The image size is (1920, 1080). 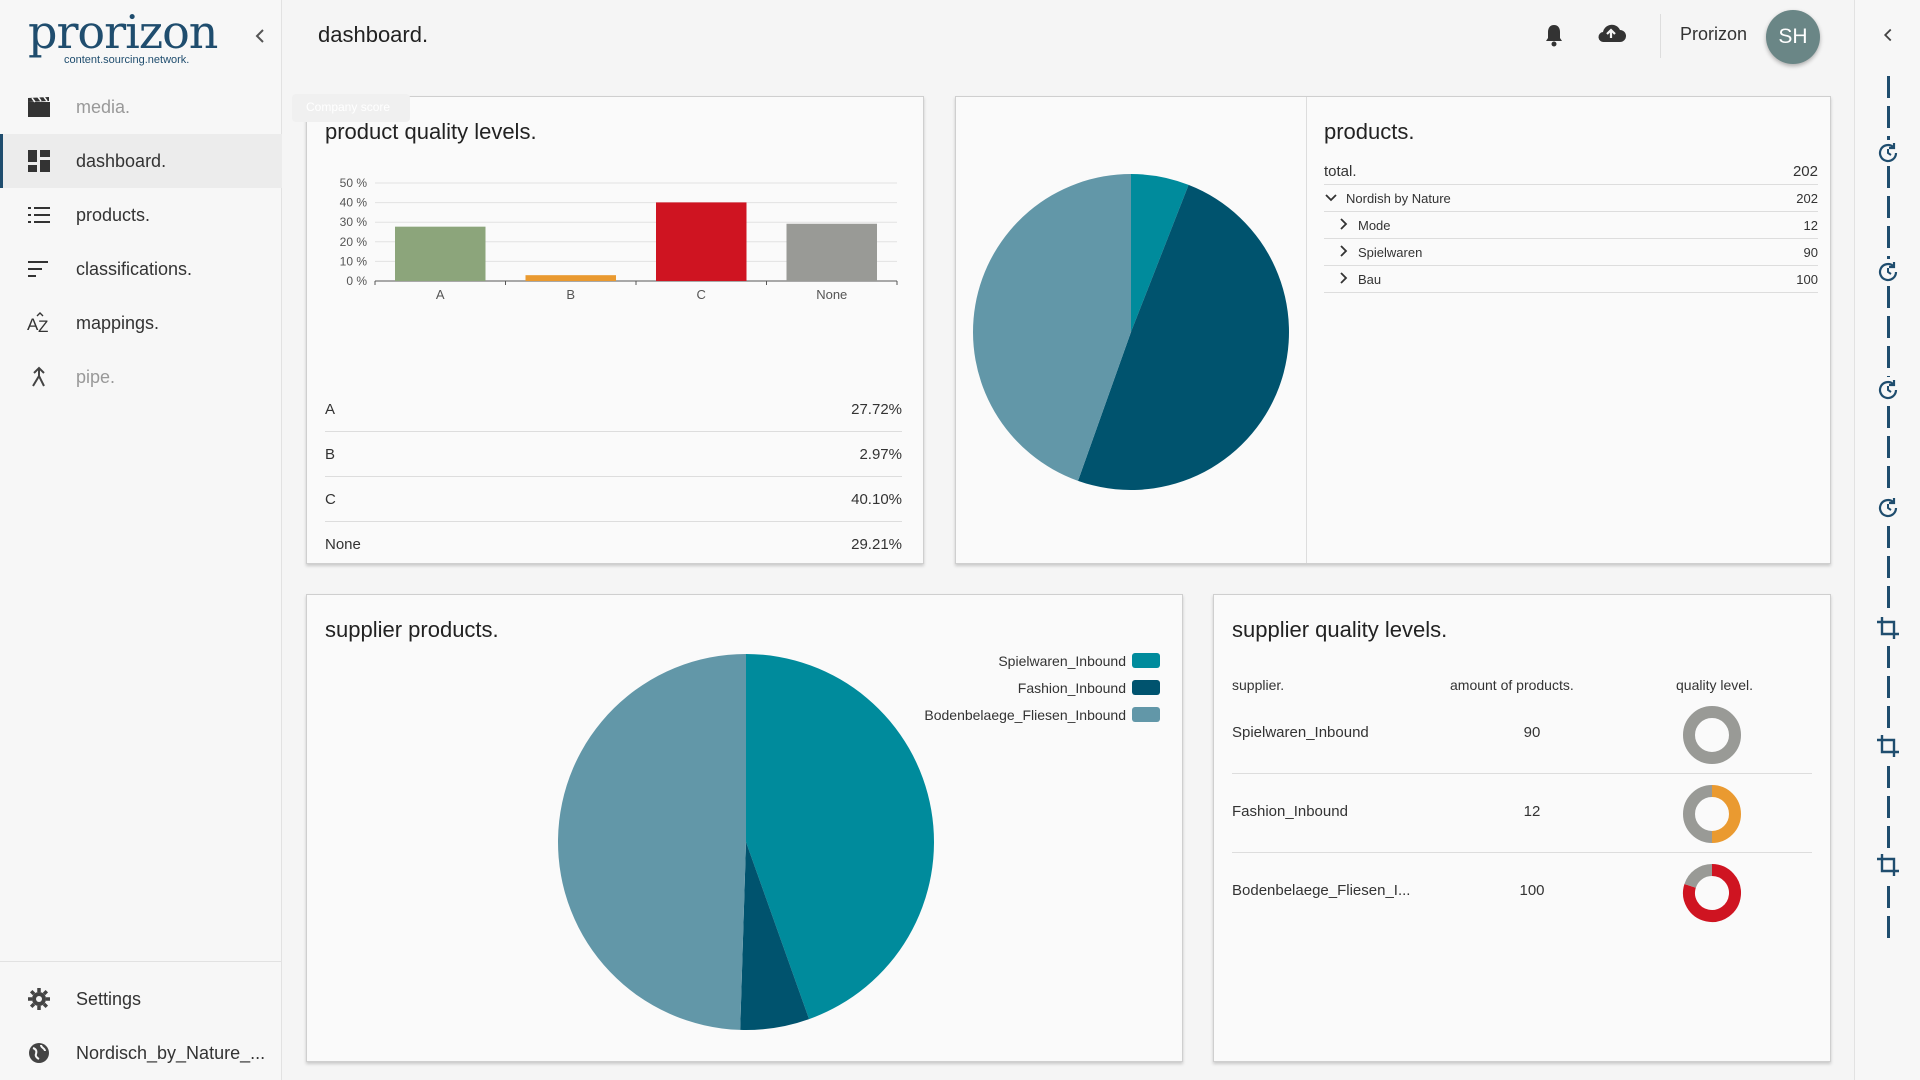 I want to click on y-tick-label: 0 %, so click(x=356, y=281).